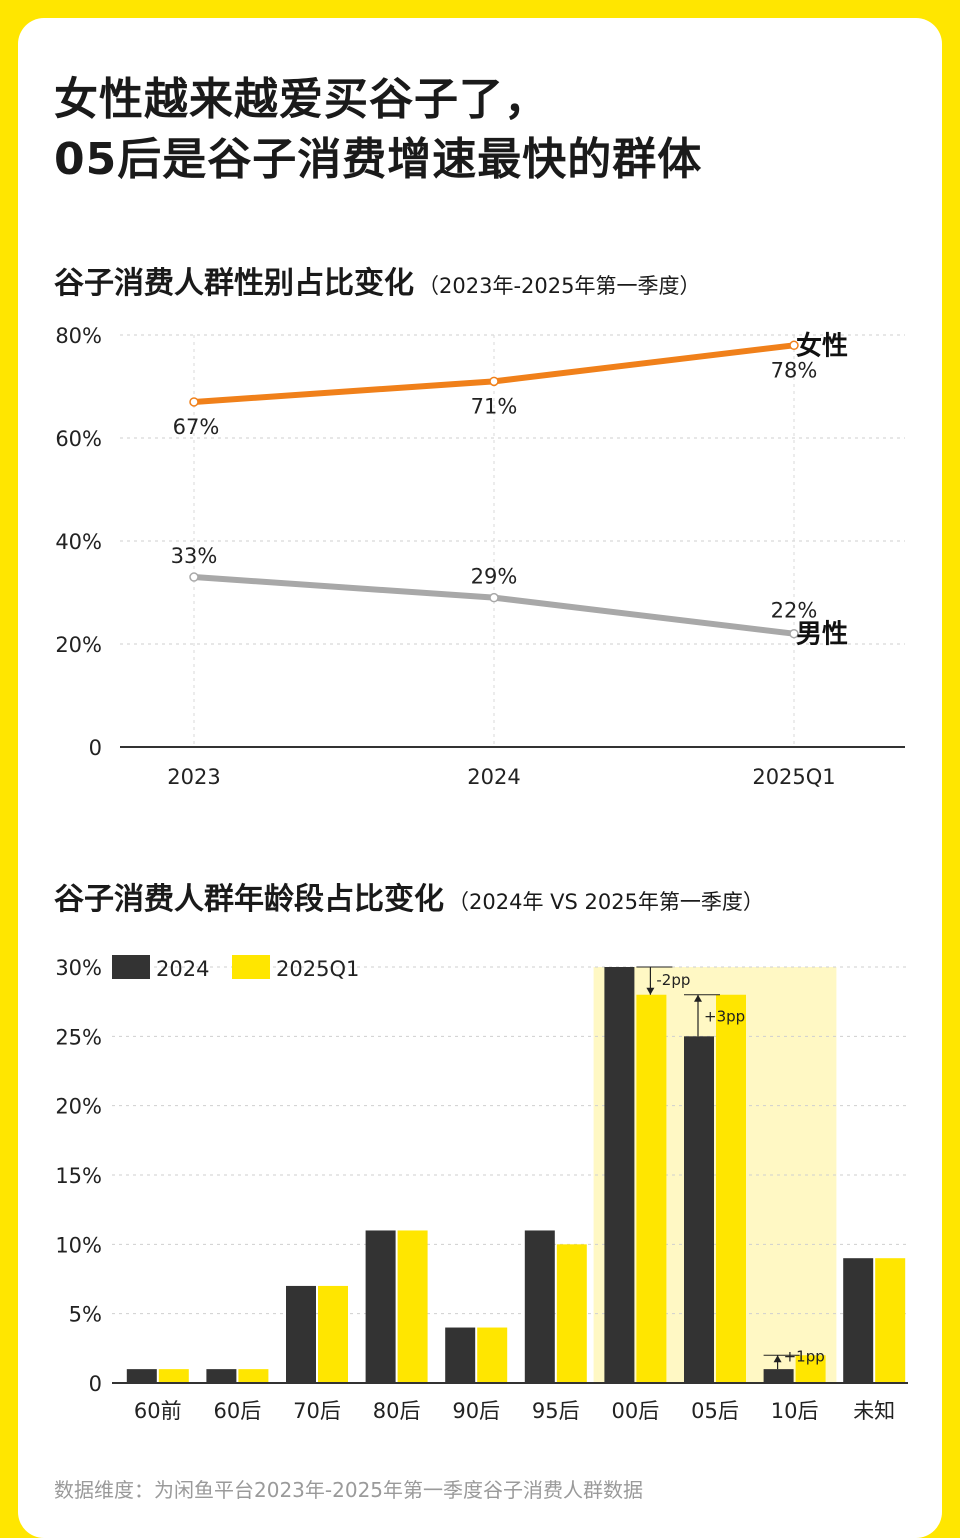 The height and width of the screenshot is (1538, 960). Describe the element at coordinates (78, 968) in the screenshot. I see `y-tick-label: 30%` at that location.